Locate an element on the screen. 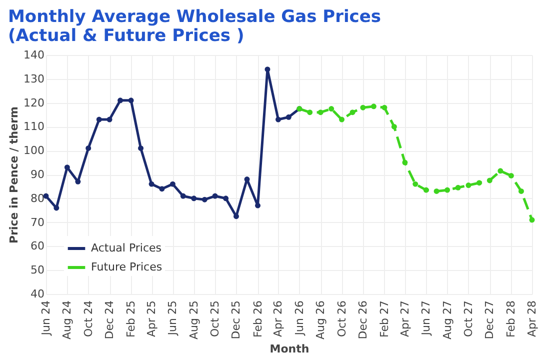 The height and width of the screenshot is (360, 551). y-tick-label: 60 is located at coordinates (37, 246).